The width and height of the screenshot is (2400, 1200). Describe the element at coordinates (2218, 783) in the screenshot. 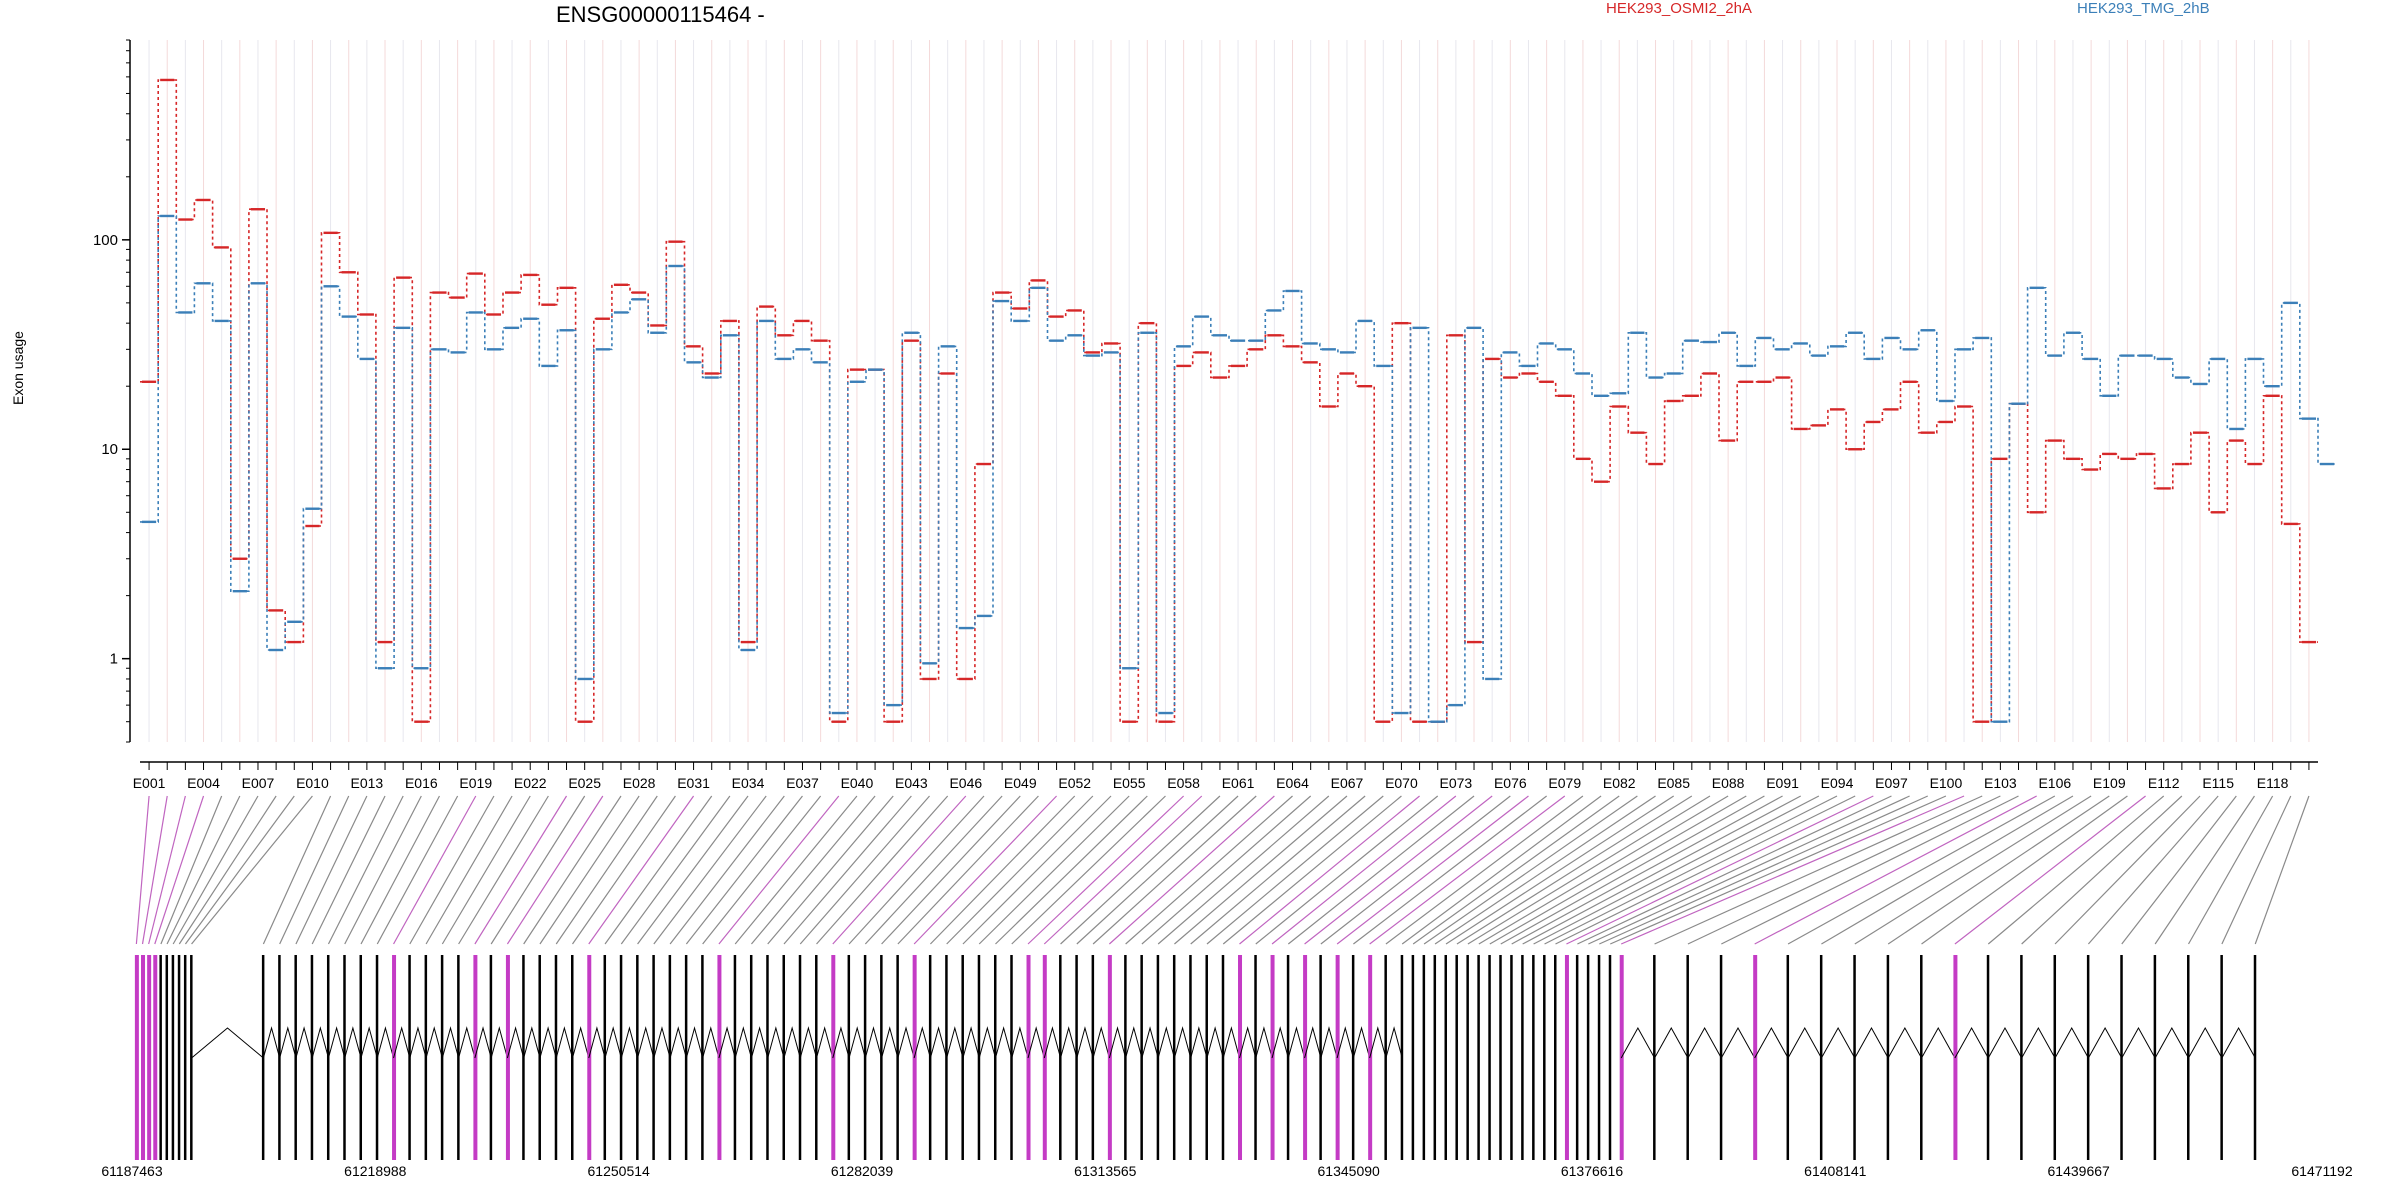

I see `x-tick-label: E115` at that location.